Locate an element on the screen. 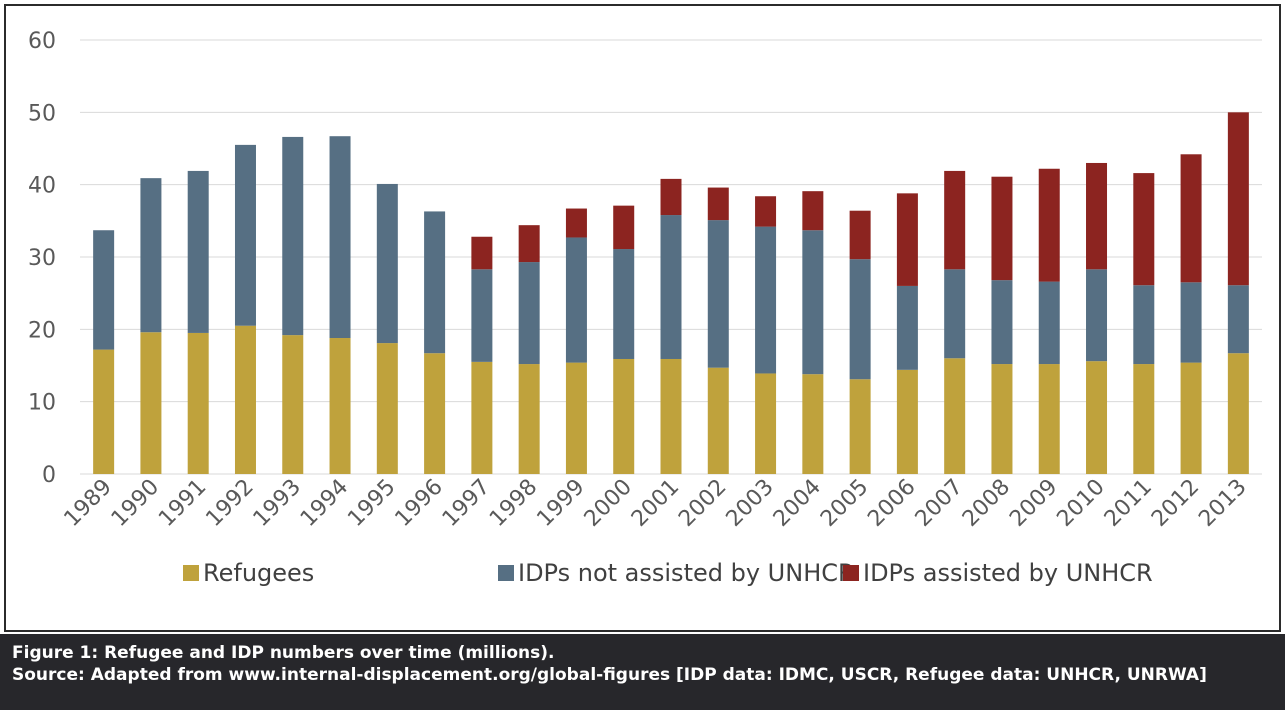 This screenshot has height=710, width=1285. bar-2006-refugees is located at coordinates (907, 421).